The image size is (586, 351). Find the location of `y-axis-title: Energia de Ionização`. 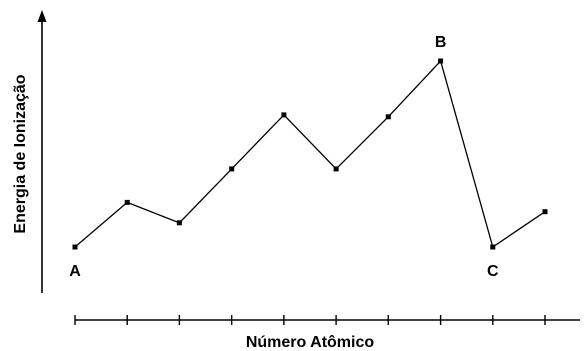

y-axis-title: Energia de Ionização is located at coordinates (20, 153).